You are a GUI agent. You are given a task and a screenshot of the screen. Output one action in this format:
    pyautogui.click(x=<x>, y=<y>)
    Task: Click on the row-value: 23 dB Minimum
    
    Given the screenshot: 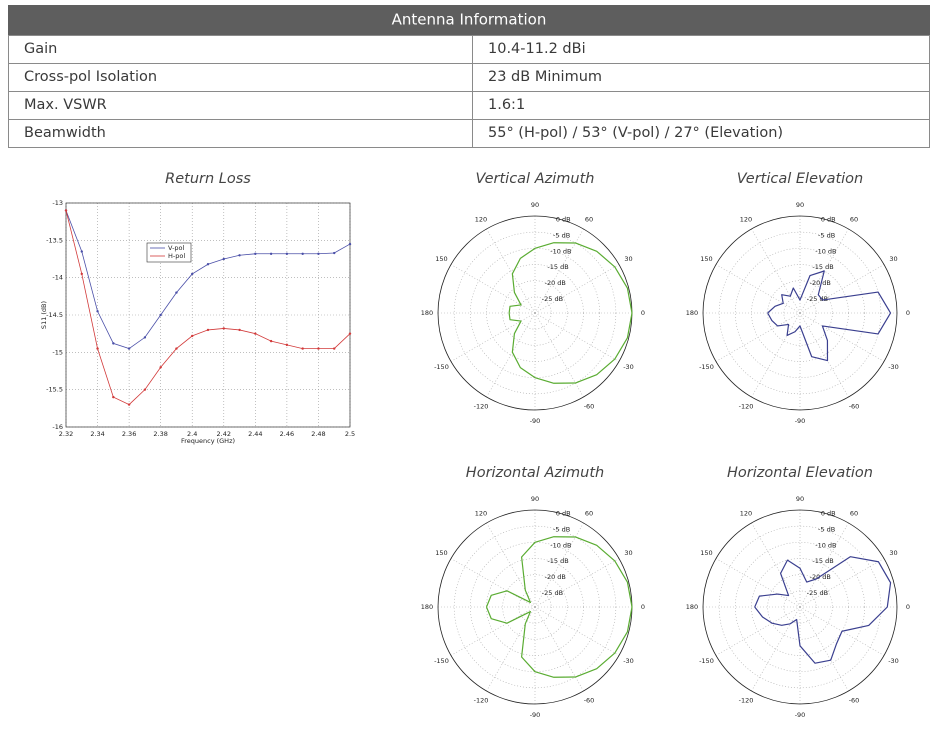 What is the action you would take?
    pyautogui.click(x=545, y=77)
    